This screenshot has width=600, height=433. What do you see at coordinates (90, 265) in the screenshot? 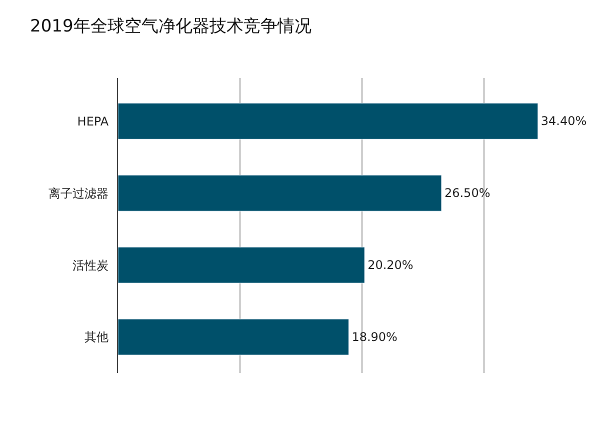
I see `y-tick-label: 活性炭` at bounding box center [90, 265].